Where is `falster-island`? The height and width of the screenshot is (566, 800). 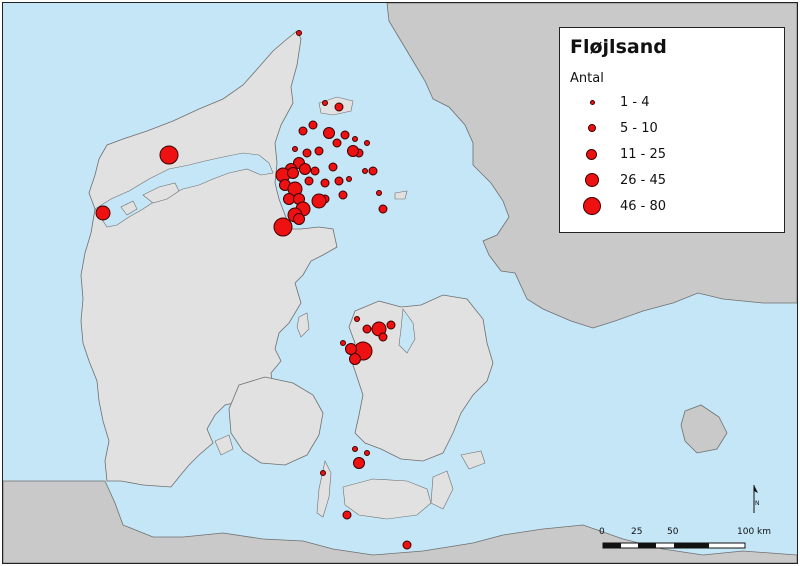 falster-island is located at coordinates (442, 490).